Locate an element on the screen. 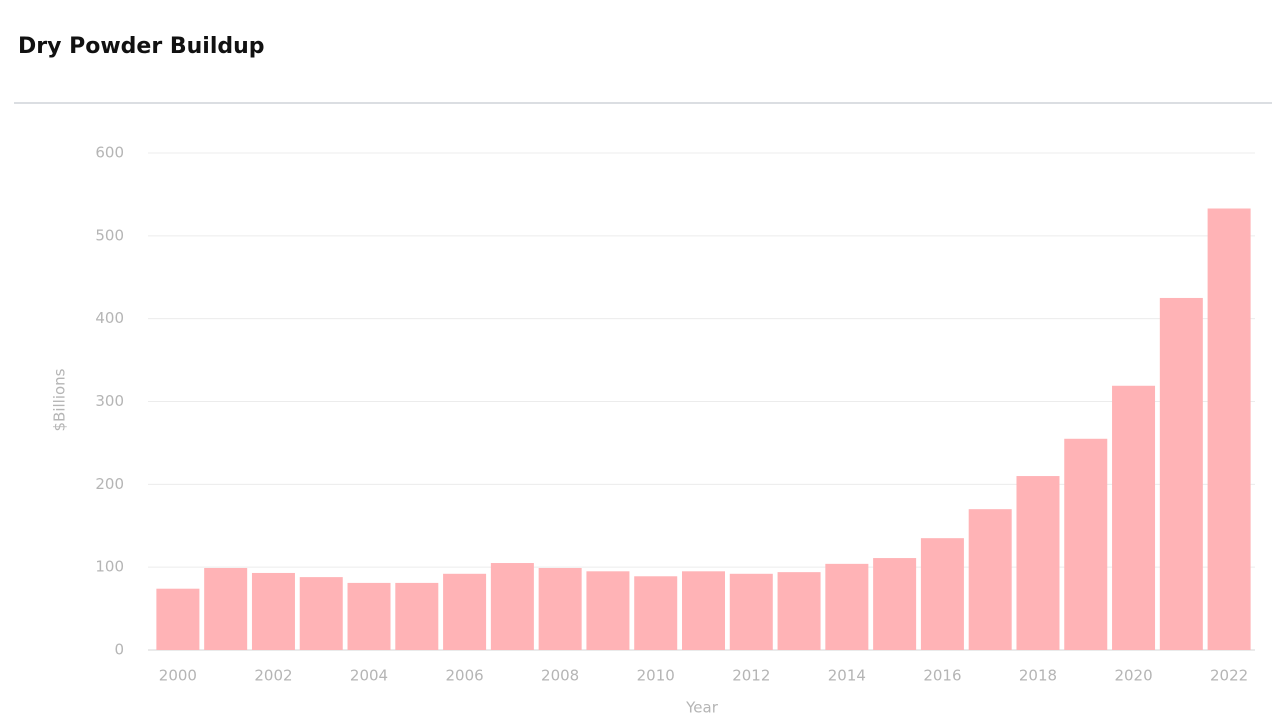 The height and width of the screenshot is (724, 1280). x-tick-label: 2004 is located at coordinates (369, 676).